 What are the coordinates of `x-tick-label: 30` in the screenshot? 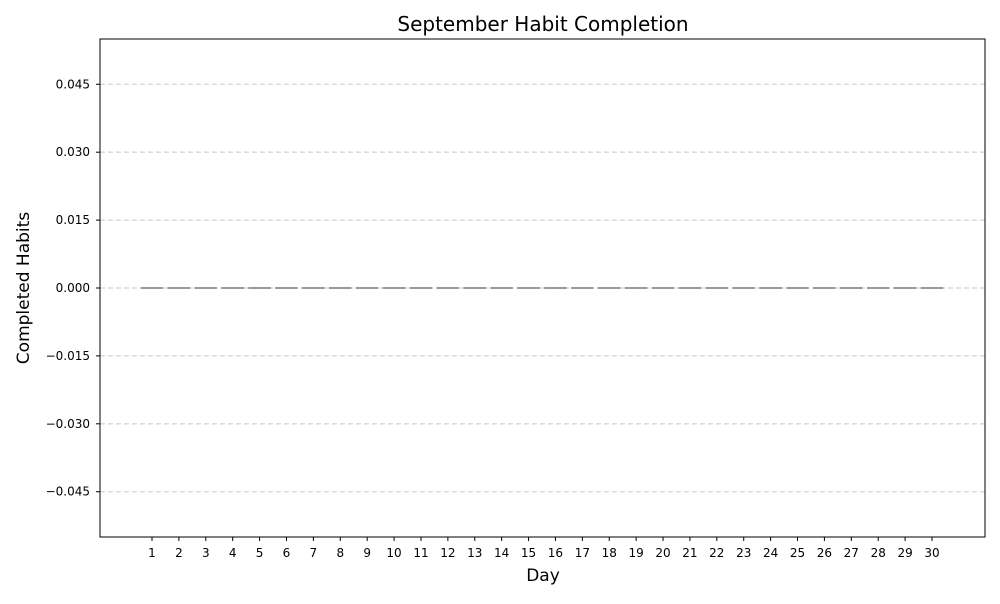 It's located at (931, 553).